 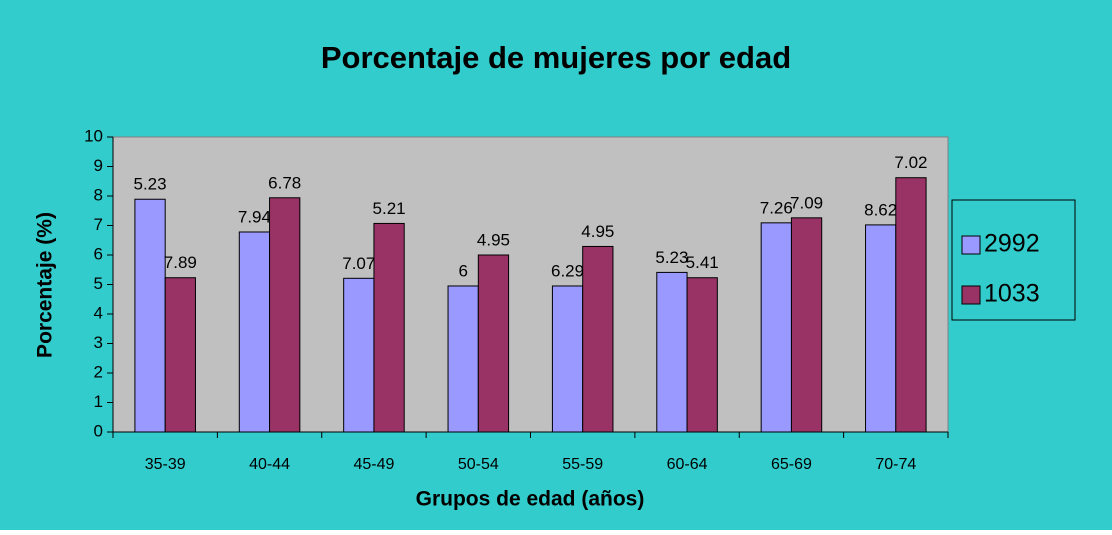 What do you see at coordinates (98, 283) in the screenshot?
I see `y-tick-label: 5` at bounding box center [98, 283].